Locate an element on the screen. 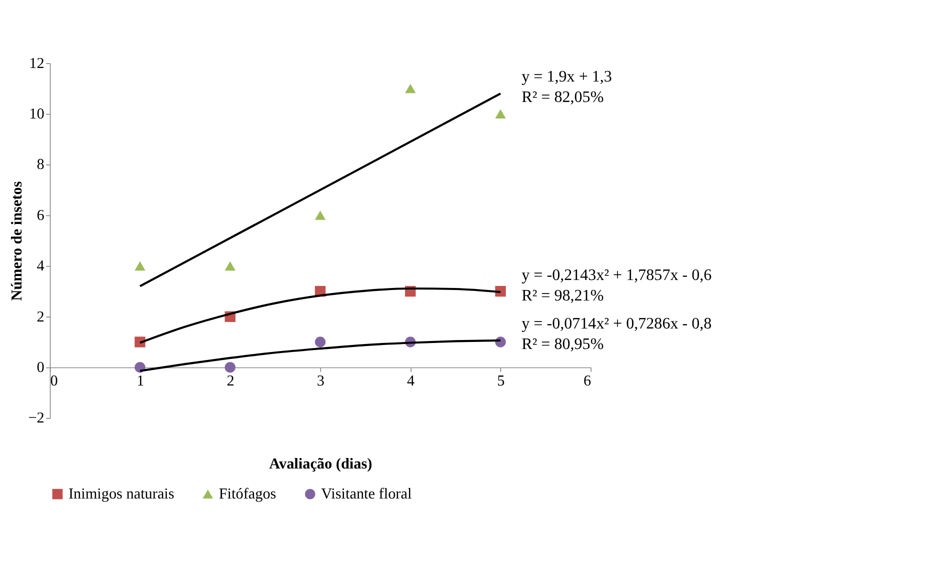 The width and height of the screenshot is (932, 561). x-tick-label: 5 is located at coordinates (501, 381).